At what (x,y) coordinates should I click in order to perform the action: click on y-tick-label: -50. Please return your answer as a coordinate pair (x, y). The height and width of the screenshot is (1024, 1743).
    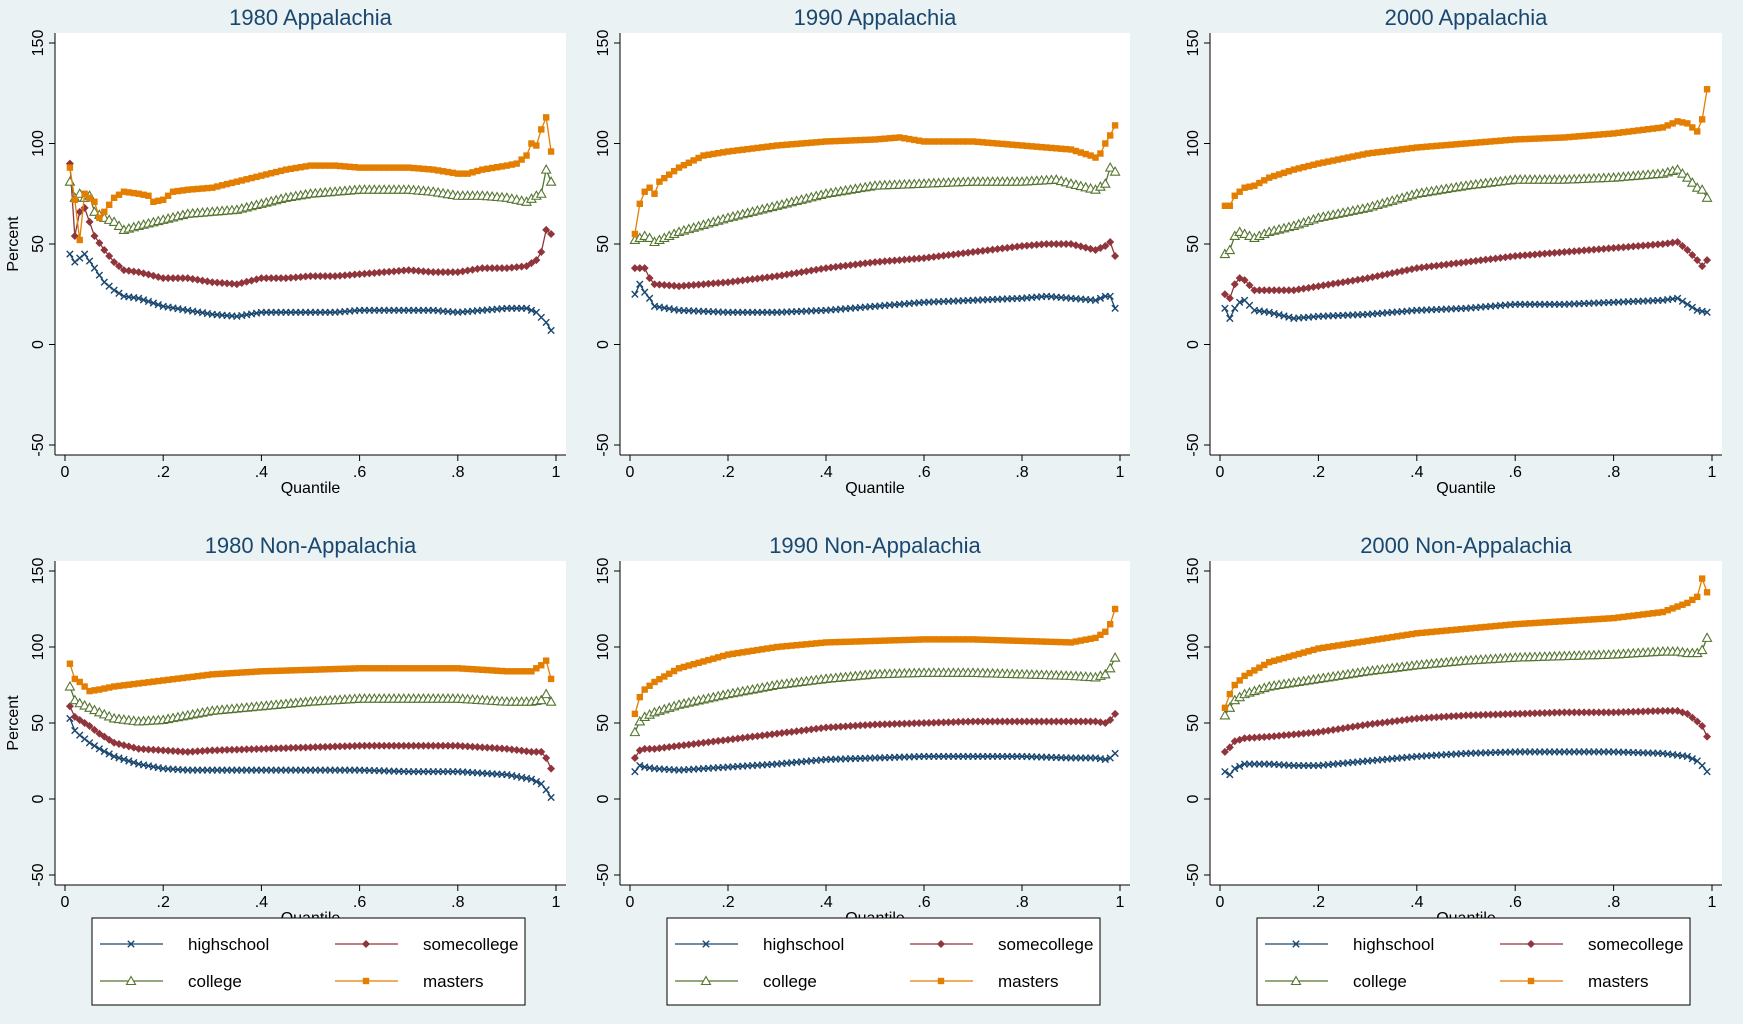
    Looking at the image, I should click on (603, 874).